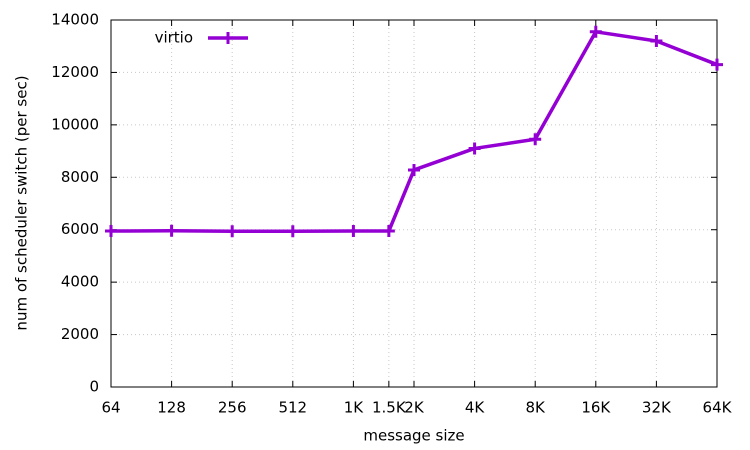 This screenshot has width=750, height=450. What do you see at coordinates (75, 20) in the screenshot?
I see `y-tick-label: 14000` at bounding box center [75, 20].